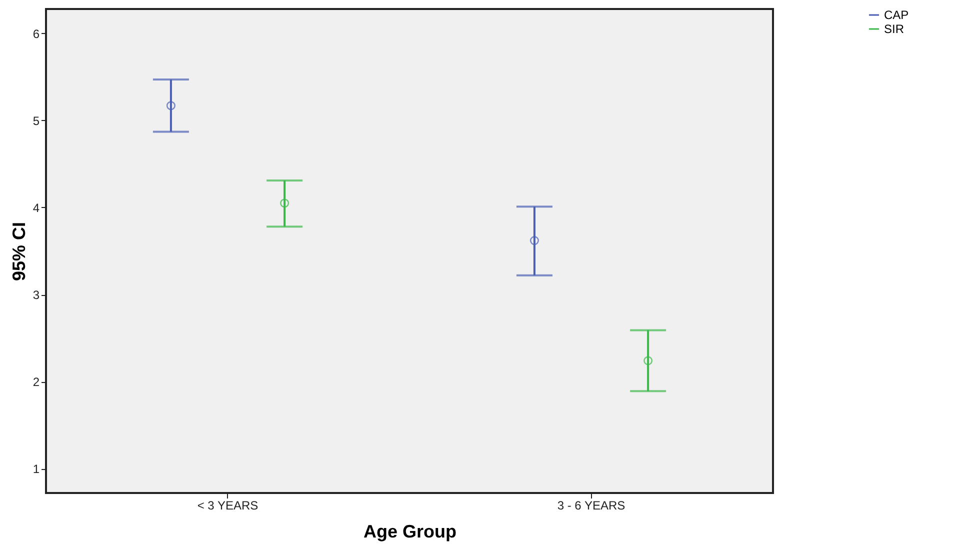  Describe the element at coordinates (36, 295) in the screenshot. I see `y-tick-label: 3` at that location.